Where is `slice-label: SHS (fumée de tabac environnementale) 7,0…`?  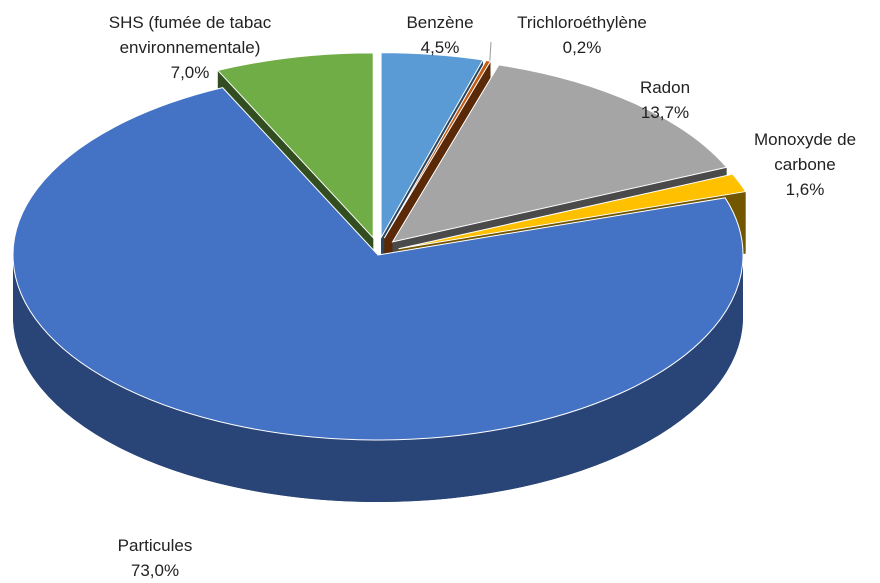 slice-label: SHS (fumée de tabac environnementale) 7,0… is located at coordinates (190, 47).